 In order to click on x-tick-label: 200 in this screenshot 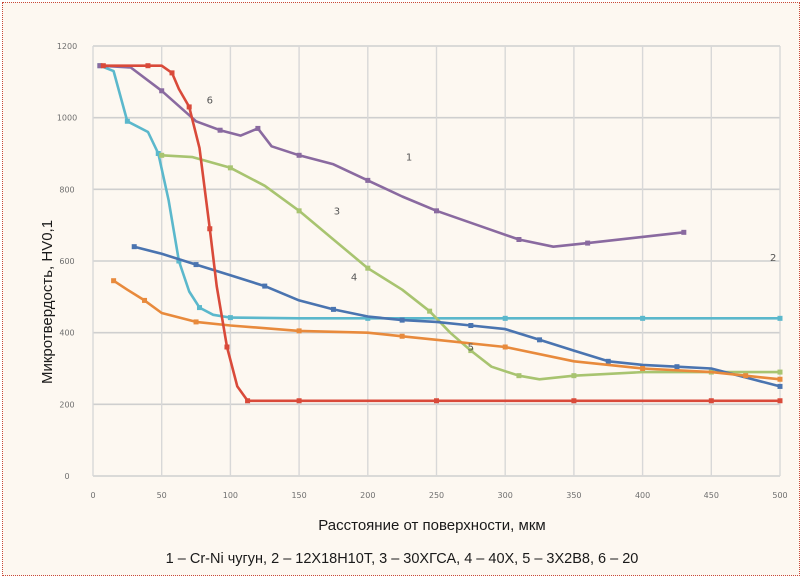, I will do `click(367, 495)`.